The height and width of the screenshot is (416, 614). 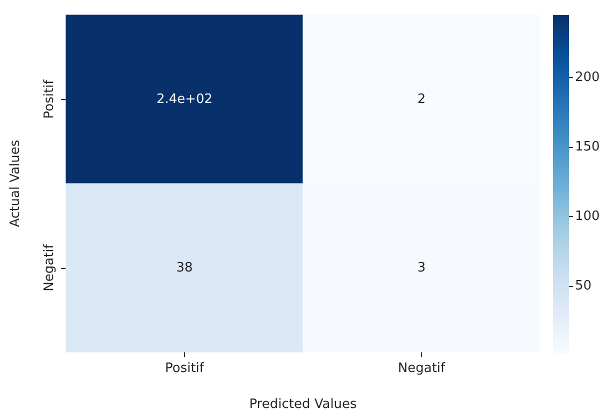 I want to click on color-bar-label: 150, so click(x=587, y=147).